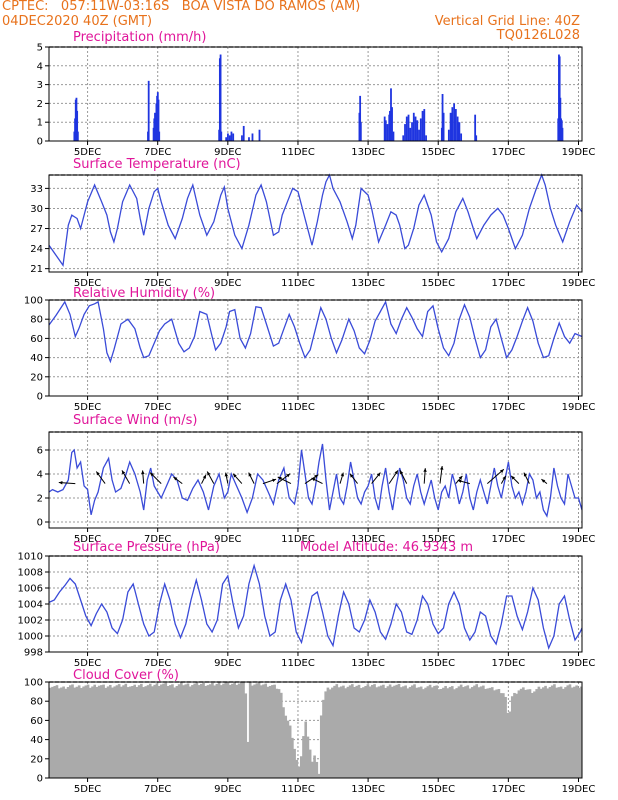 This screenshot has height=800, width=618. I want to click on panel-title: Precipitation (mm/h), so click(139, 37).